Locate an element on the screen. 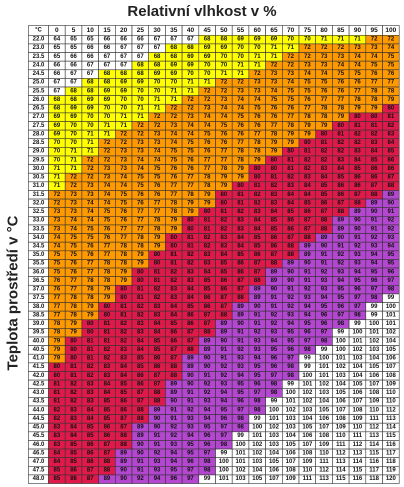 This screenshot has height=487, width=404. row-header-label: 28.5 is located at coordinates (39, 143).